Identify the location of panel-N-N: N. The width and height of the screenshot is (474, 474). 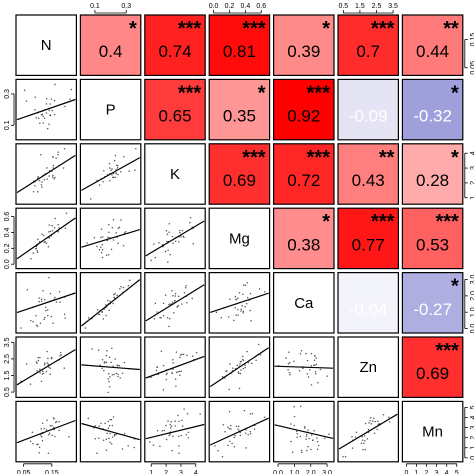
(46, 45).